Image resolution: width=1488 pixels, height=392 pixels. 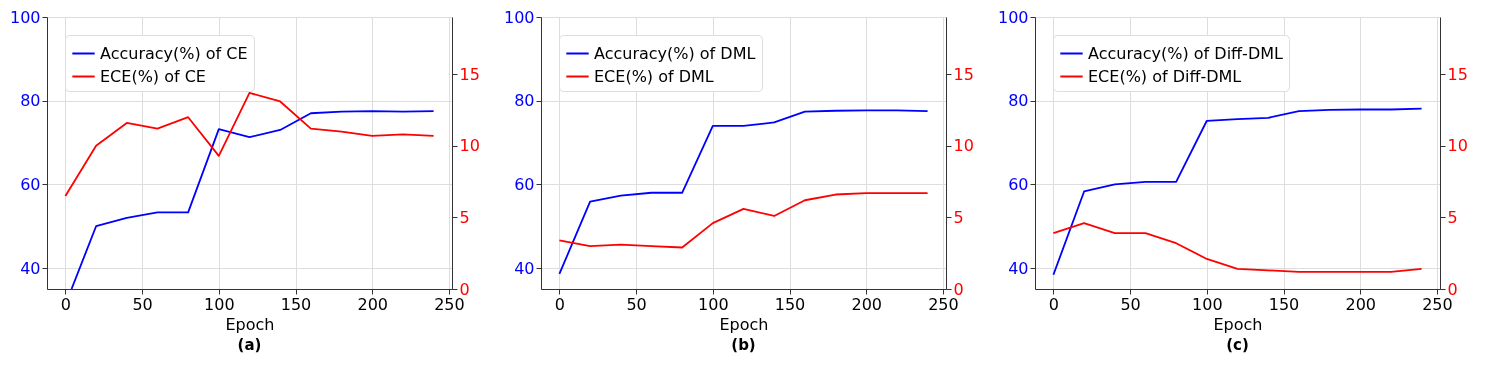 What do you see at coordinates (174, 53) in the screenshot?
I see `legend-label: Accuracy(%) of CE` at bounding box center [174, 53].